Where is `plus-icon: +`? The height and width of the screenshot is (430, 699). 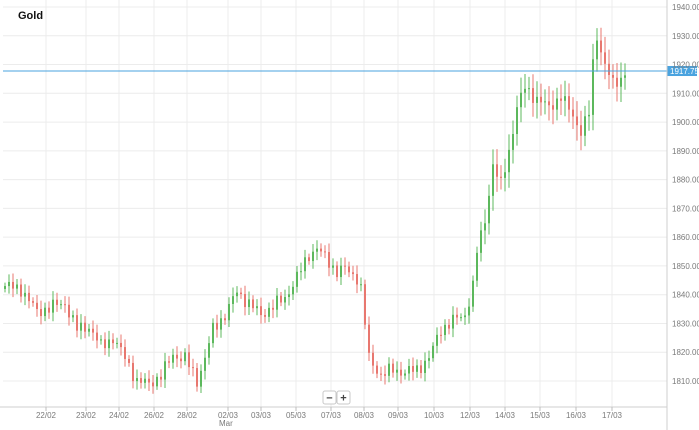
plus-icon: + is located at coordinates (343, 399).